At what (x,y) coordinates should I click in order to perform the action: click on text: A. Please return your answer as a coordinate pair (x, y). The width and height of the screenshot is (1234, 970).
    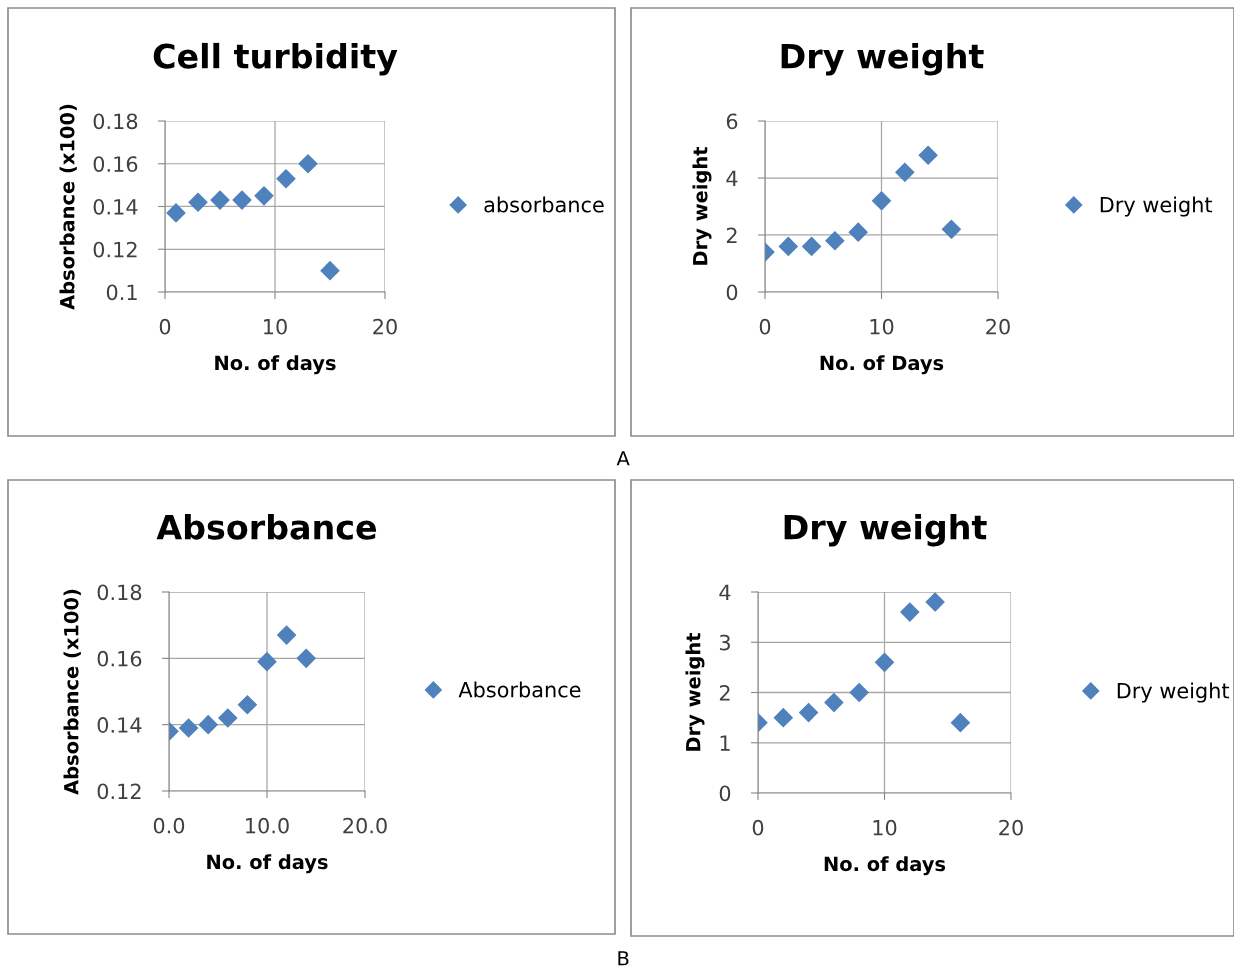
    Looking at the image, I should click on (623, 458).